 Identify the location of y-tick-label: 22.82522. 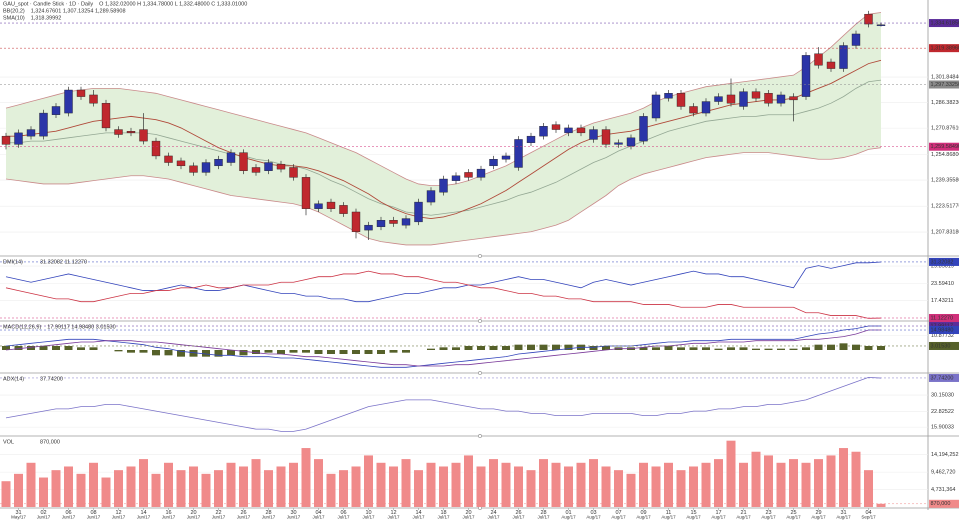
(942, 412).